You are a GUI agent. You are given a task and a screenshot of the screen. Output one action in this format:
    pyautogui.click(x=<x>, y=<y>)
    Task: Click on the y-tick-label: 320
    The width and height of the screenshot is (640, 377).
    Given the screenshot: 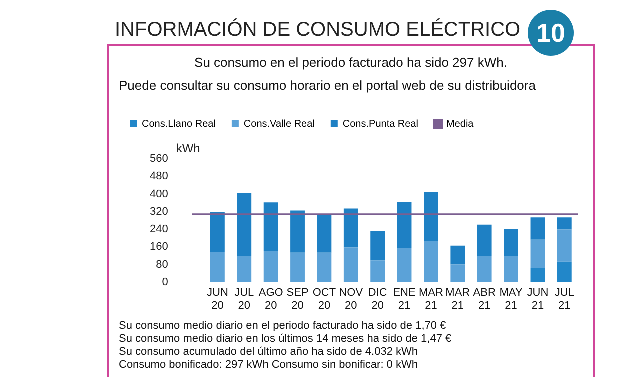 What is the action you would take?
    pyautogui.click(x=159, y=212)
    